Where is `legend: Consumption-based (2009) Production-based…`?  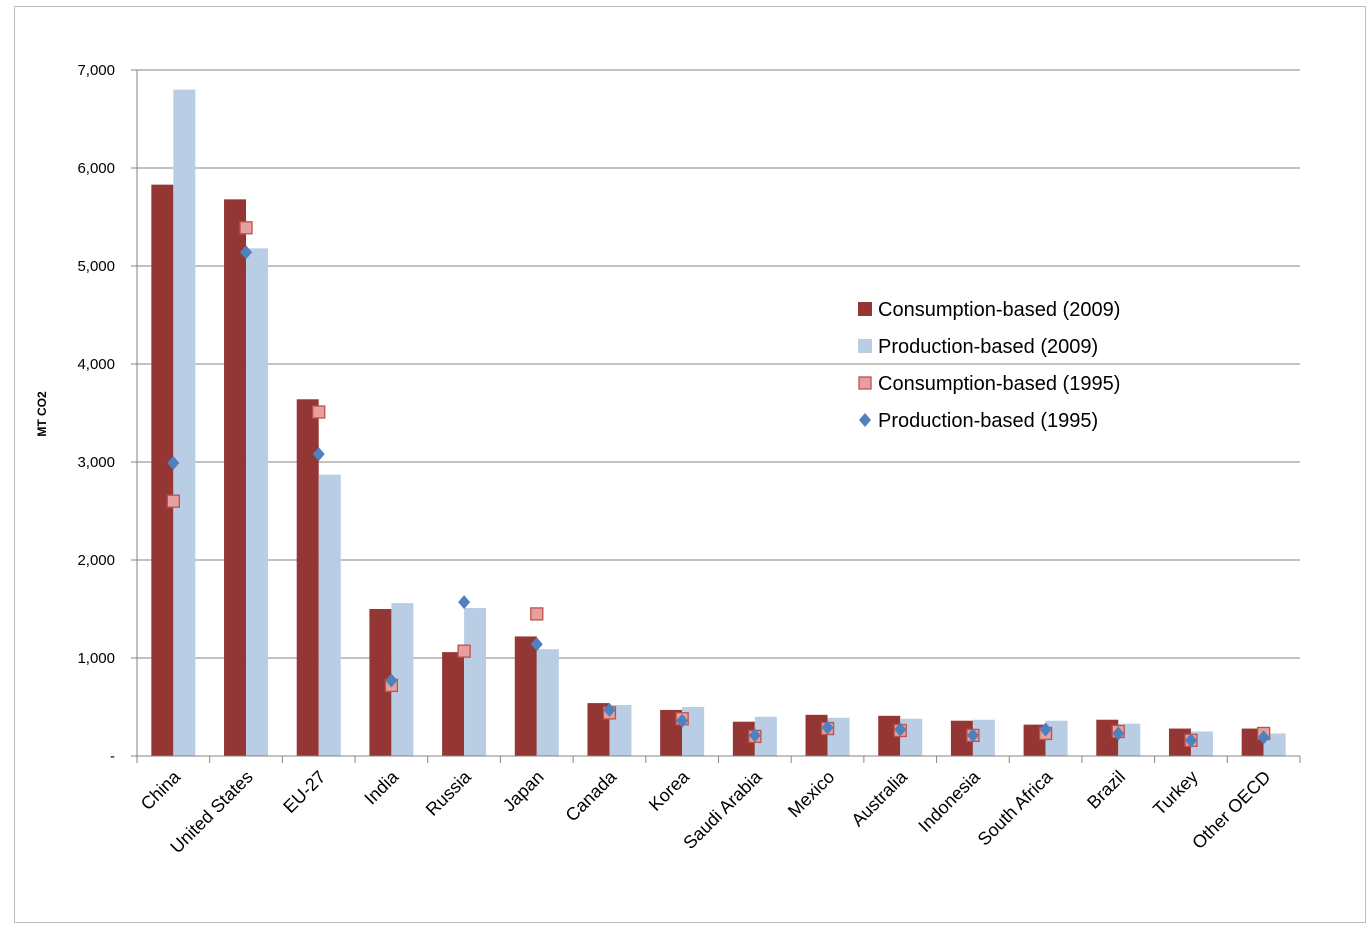 legend: Consumption-based (2009) Production-based… is located at coordinates (989, 365).